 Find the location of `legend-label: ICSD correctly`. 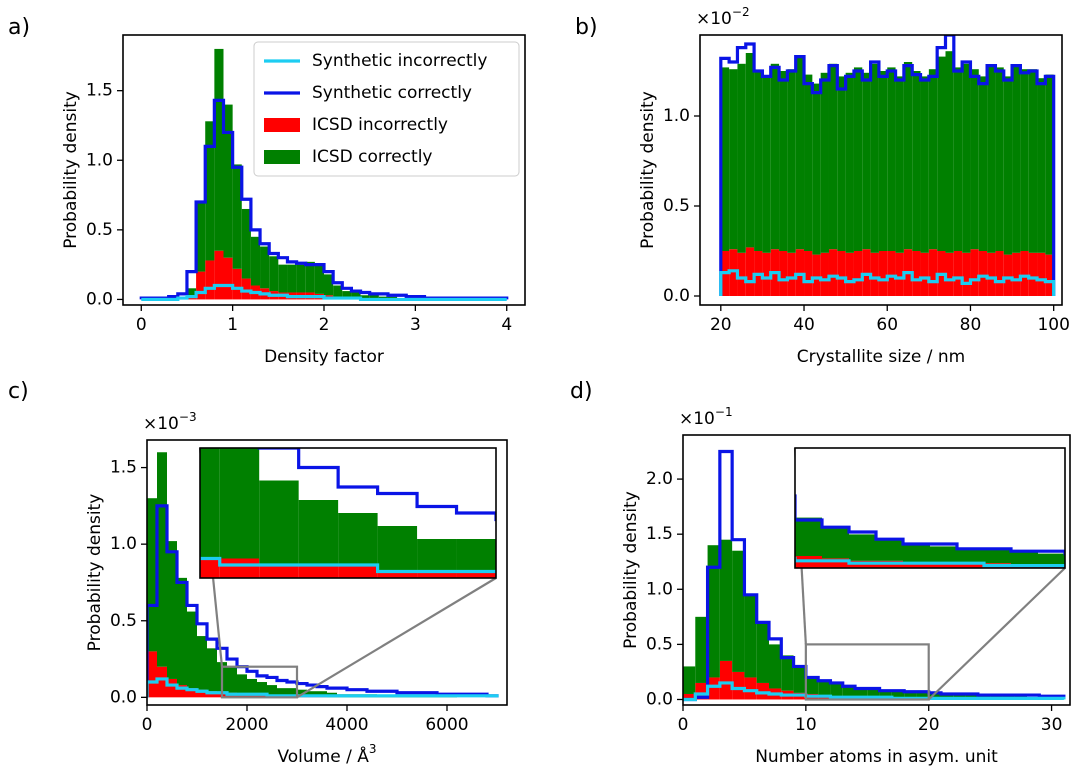

legend-label: ICSD correctly is located at coordinates (372, 157).